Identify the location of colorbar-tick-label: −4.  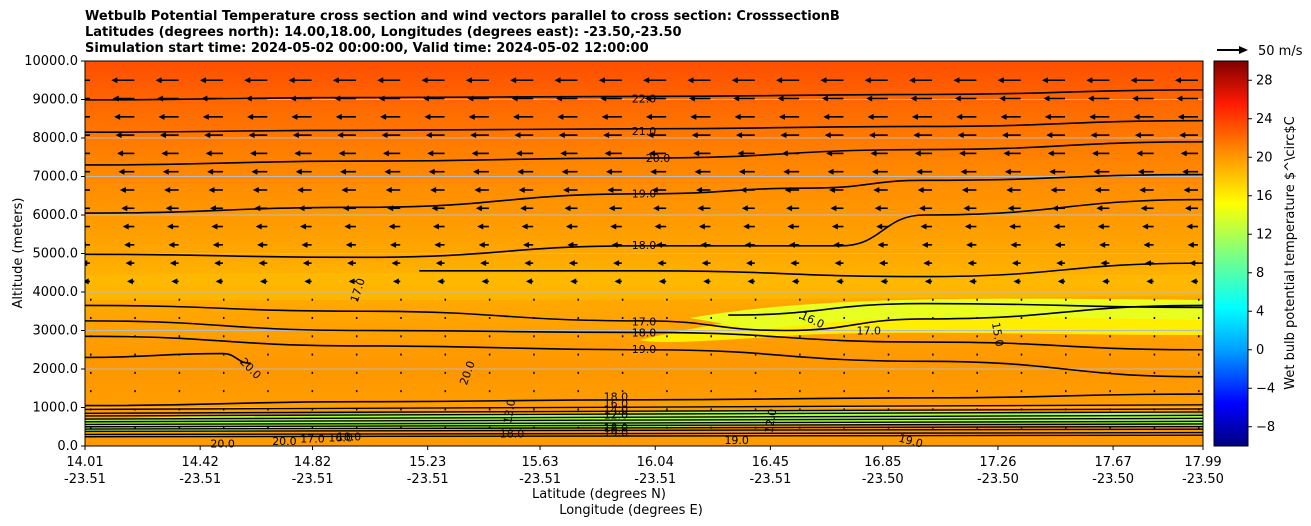
(1265, 388).